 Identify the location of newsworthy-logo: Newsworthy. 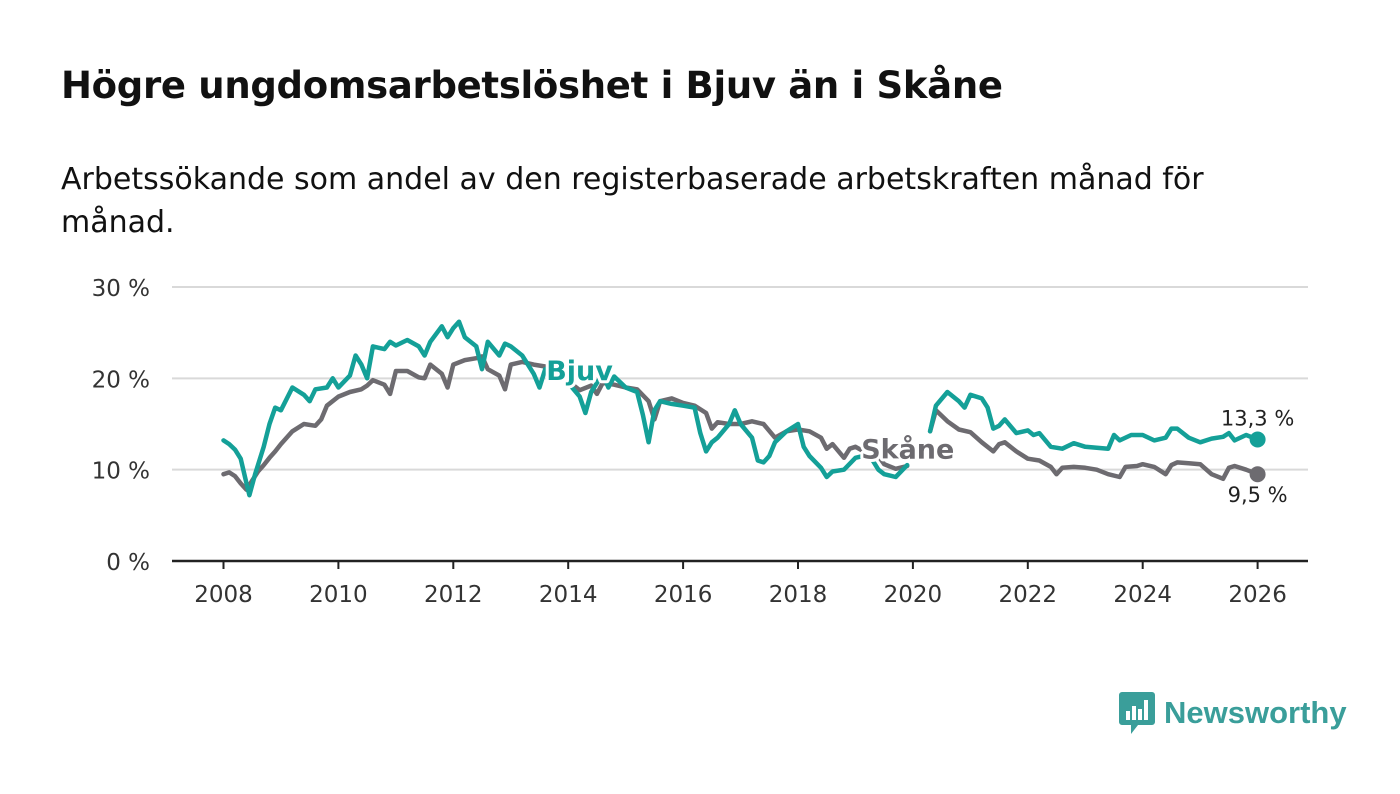
(1232, 713).